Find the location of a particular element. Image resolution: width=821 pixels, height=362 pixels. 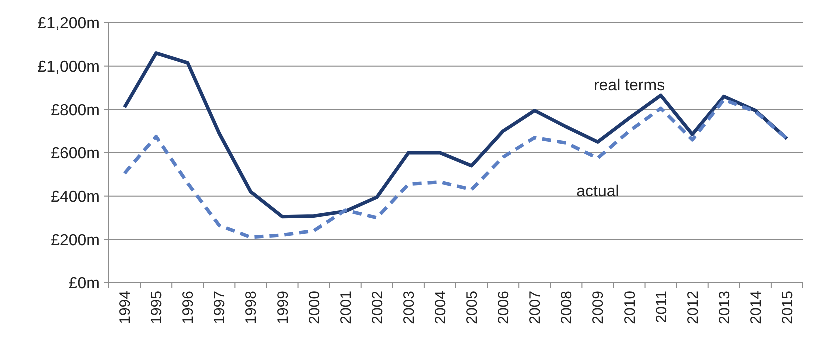

y-tick-label: £0m is located at coordinates (84, 284).